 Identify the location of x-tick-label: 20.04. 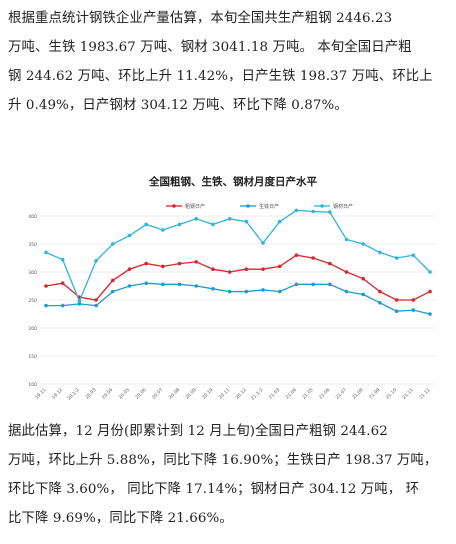
(107, 393).